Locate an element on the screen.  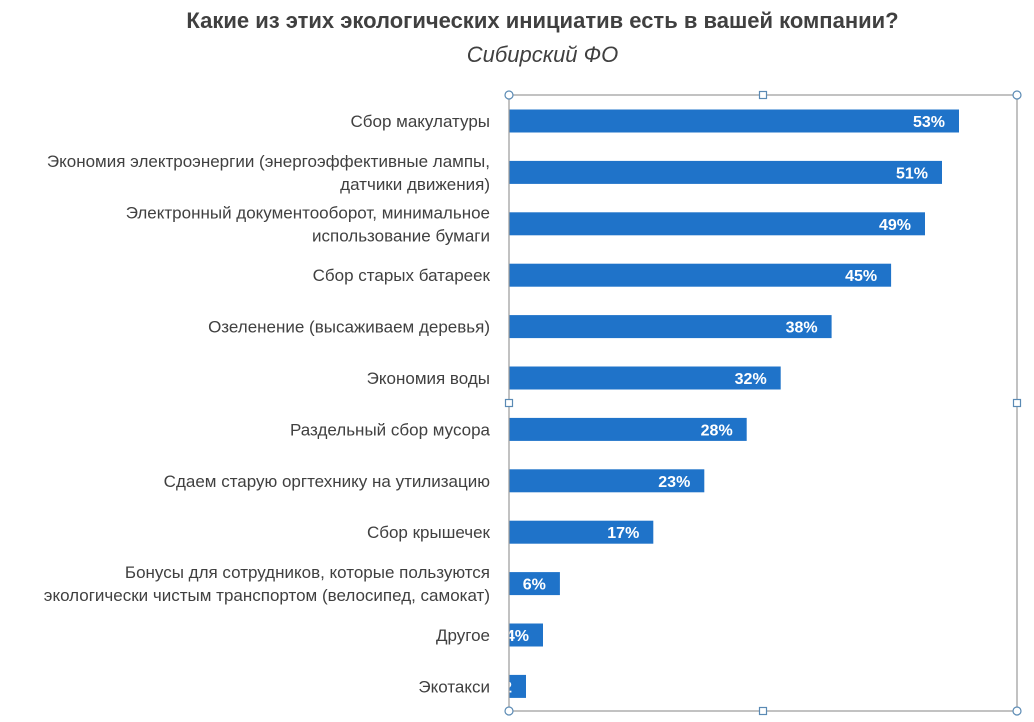
category-label: Сбор крышечек is located at coordinates (429, 532).